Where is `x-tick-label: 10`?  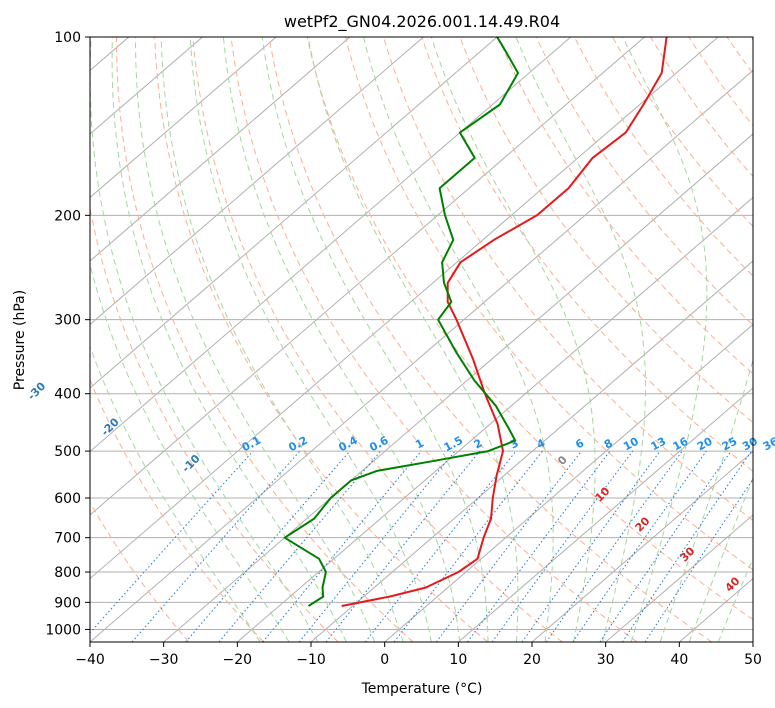
x-tick-label: 10 is located at coordinates (458, 660).